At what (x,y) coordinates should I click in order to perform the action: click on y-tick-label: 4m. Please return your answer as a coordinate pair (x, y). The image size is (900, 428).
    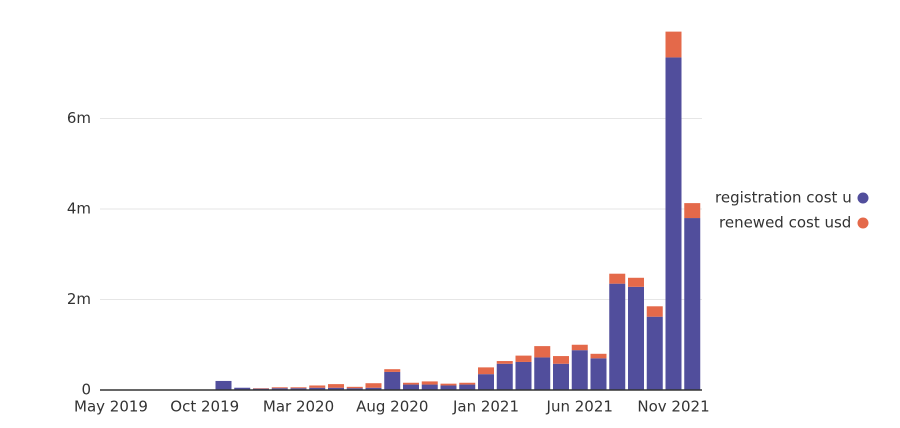
    Looking at the image, I should click on (79, 209).